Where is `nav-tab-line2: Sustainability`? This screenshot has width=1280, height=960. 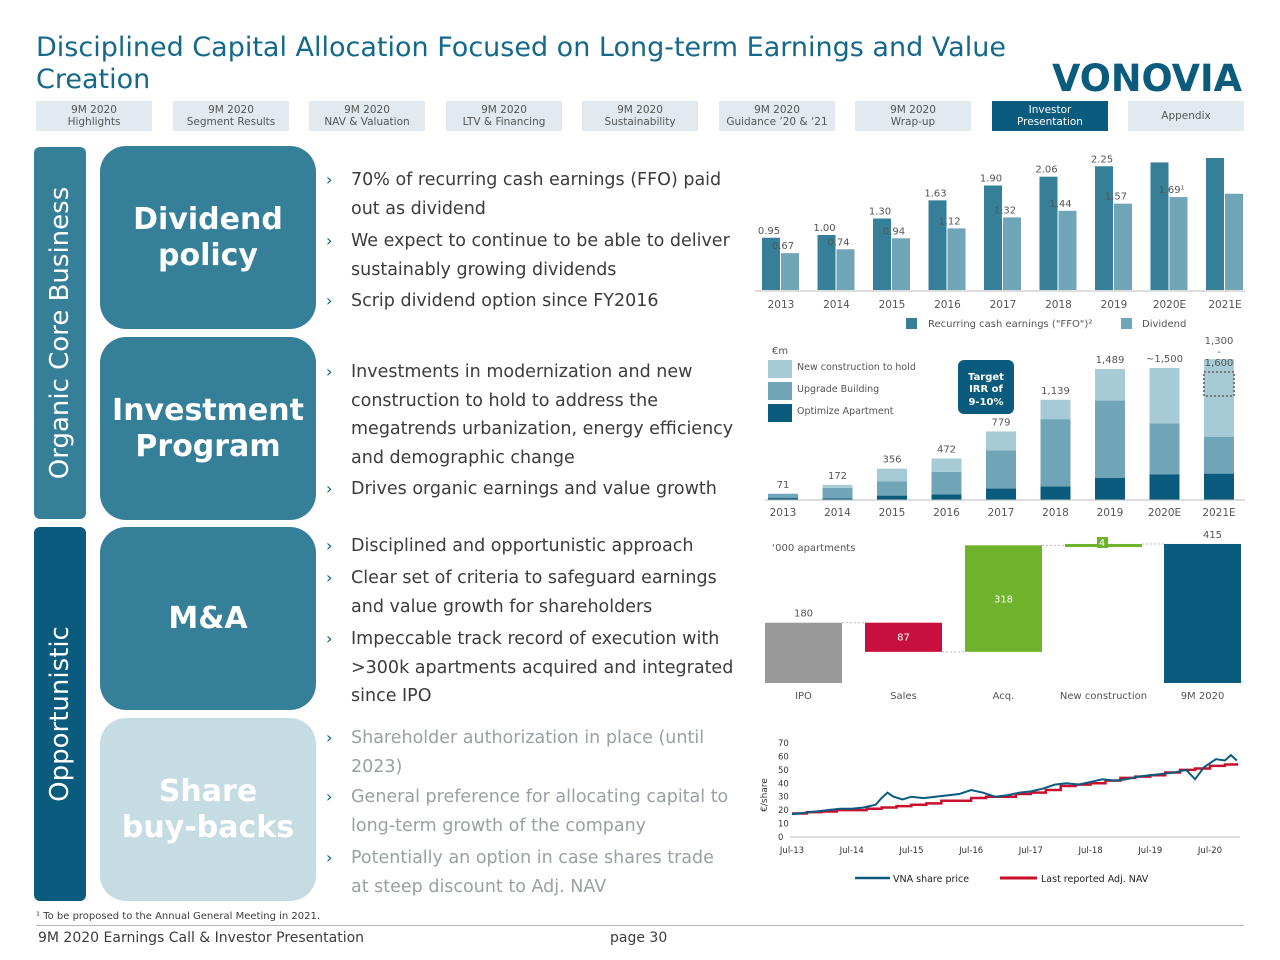 nav-tab-line2: Sustainability is located at coordinates (640, 122).